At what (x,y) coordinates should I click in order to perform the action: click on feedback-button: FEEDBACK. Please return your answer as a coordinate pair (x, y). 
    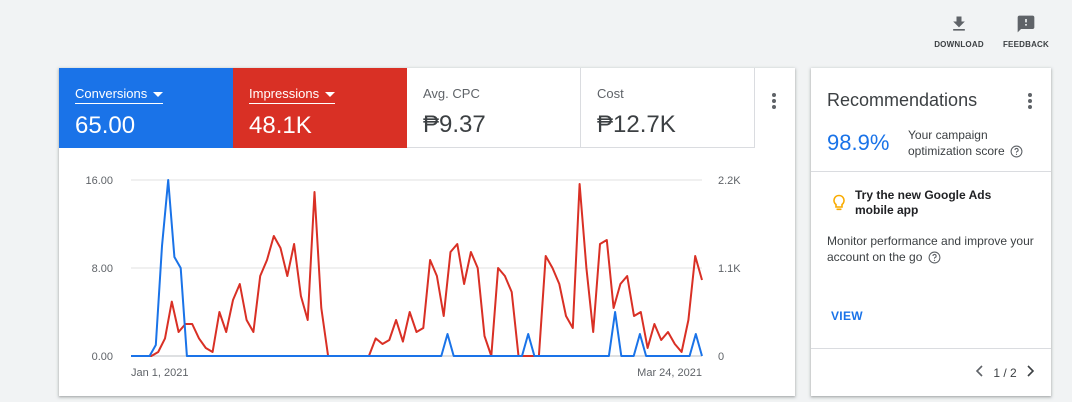
    Looking at the image, I should click on (1026, 31).